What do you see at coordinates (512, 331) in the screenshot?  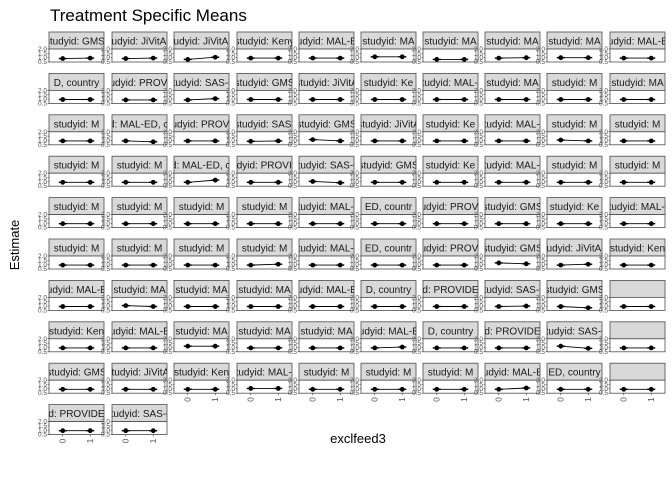 I see `facet-strip-label: d: PROVIDE` at bounding box center [512, 331].